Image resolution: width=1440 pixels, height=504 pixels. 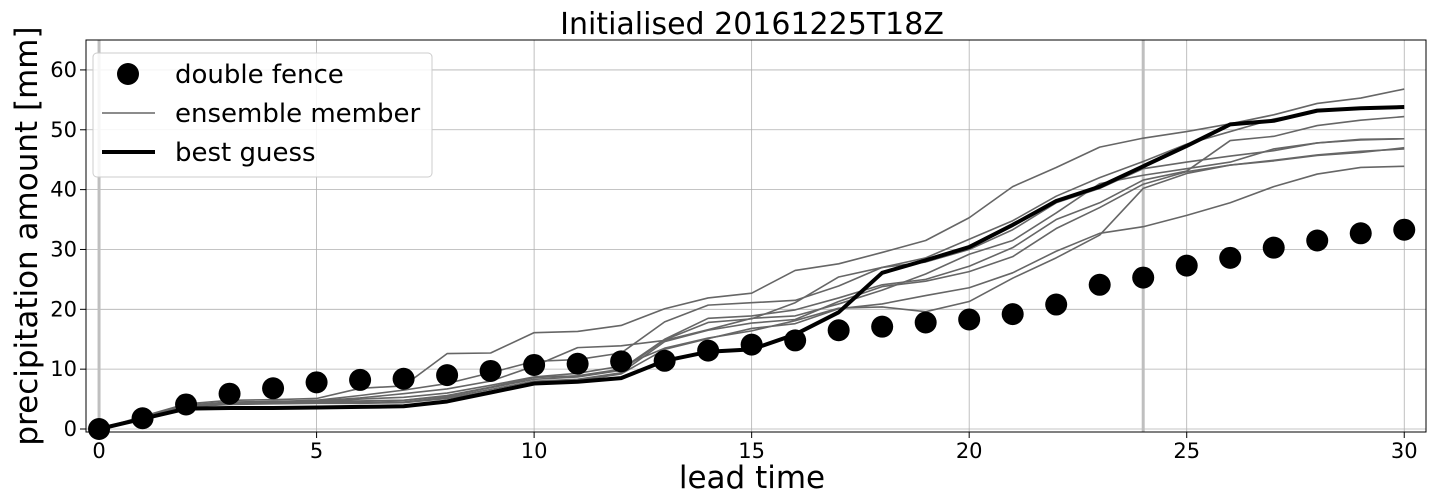 I want to click on legend: double fence ensemble member best guess, so click(x=262, y=115).